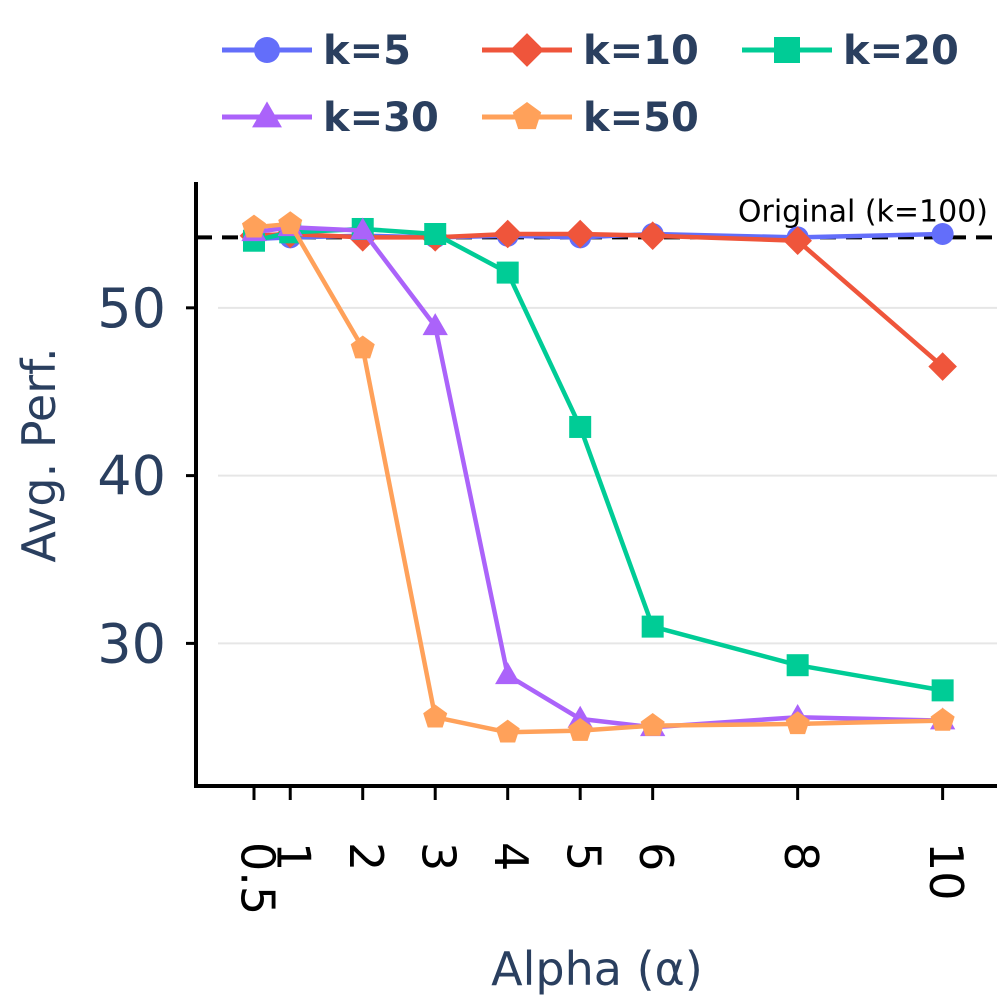  Describe the element at coordinates (946, 871) in the screenshot. I see `x-tick-label-10: 10` at that location.